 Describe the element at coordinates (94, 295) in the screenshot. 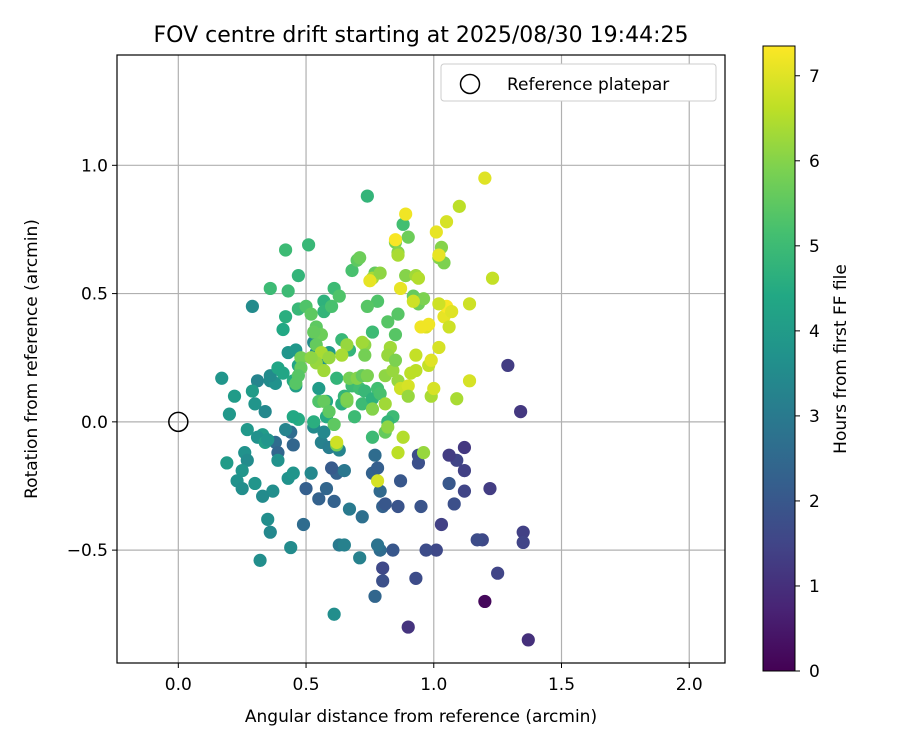

I see `y-tick-label: 0.5` at that location.